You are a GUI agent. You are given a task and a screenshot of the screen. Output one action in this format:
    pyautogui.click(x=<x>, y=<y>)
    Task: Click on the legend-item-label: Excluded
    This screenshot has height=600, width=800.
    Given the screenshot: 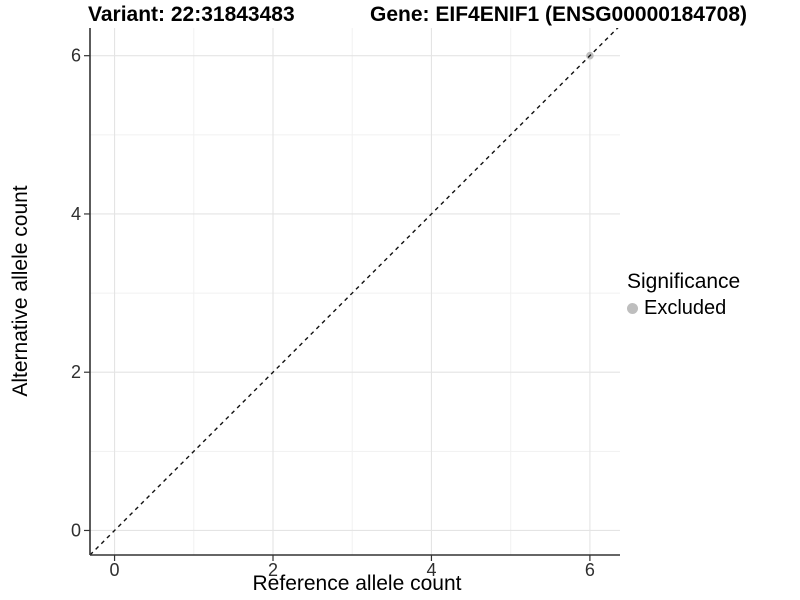 What is the action you would take?
    pyautogui.click(x=685, y=308)
    